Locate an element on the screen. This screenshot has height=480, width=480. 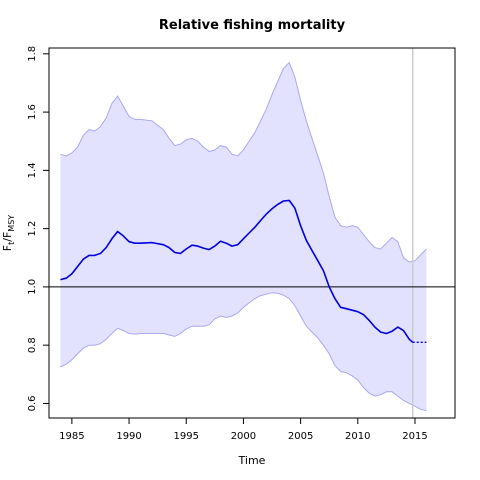
y-label-slash: /F is located at coordinates (7, 237).